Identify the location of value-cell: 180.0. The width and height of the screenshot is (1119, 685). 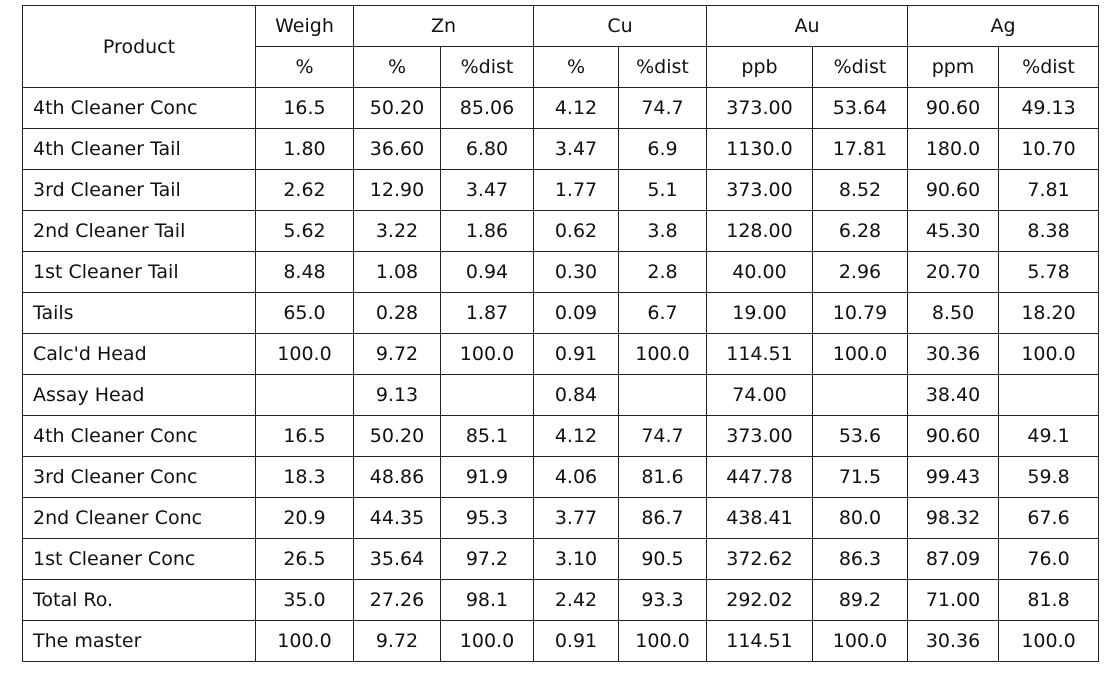
(953, 149).